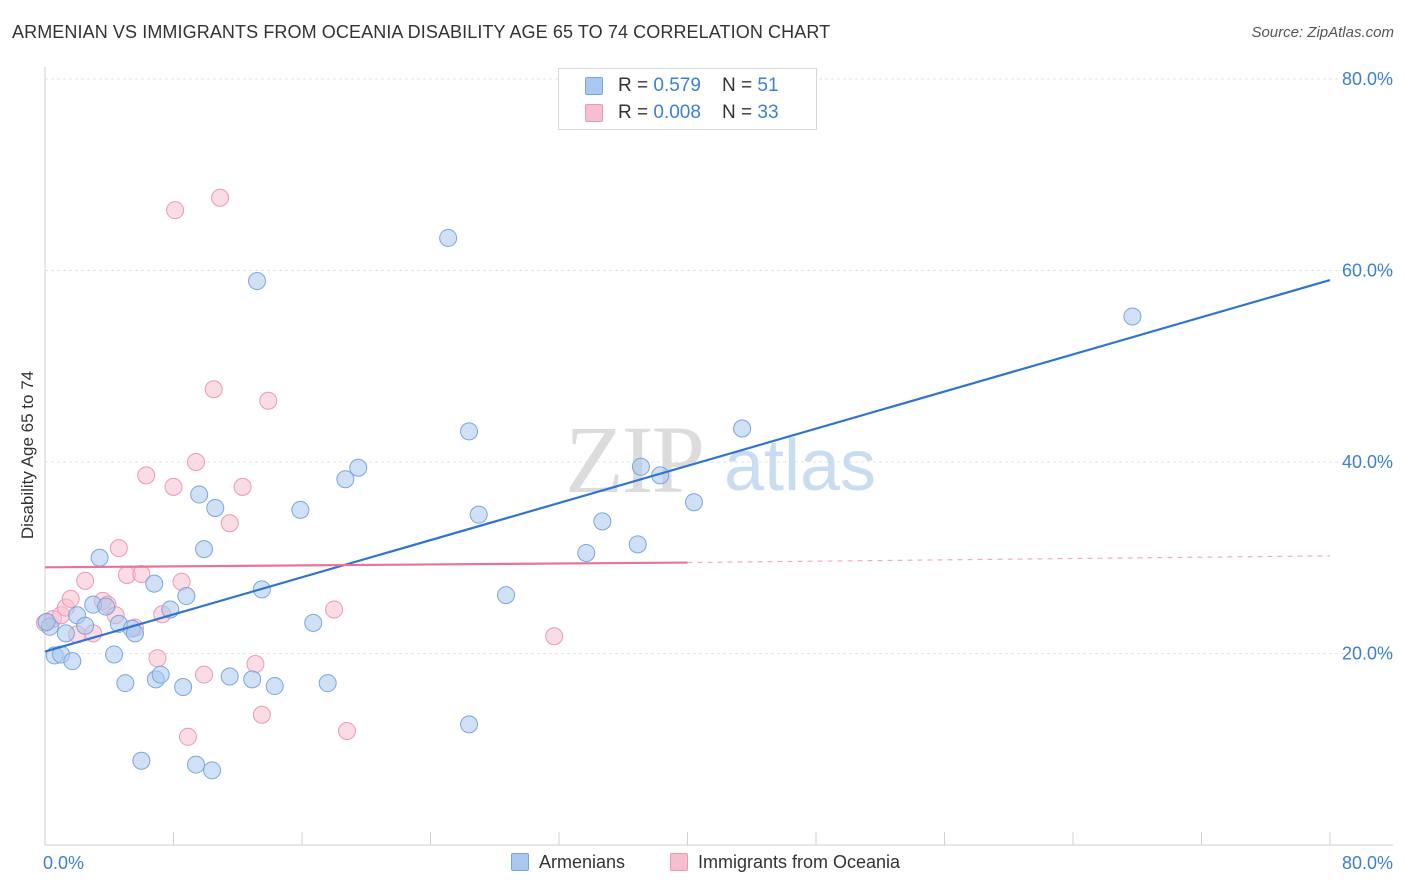 This screenshot has height=892, width=1406. I want to click on bottom-legend-swatch-oceania, so click(679, 862).